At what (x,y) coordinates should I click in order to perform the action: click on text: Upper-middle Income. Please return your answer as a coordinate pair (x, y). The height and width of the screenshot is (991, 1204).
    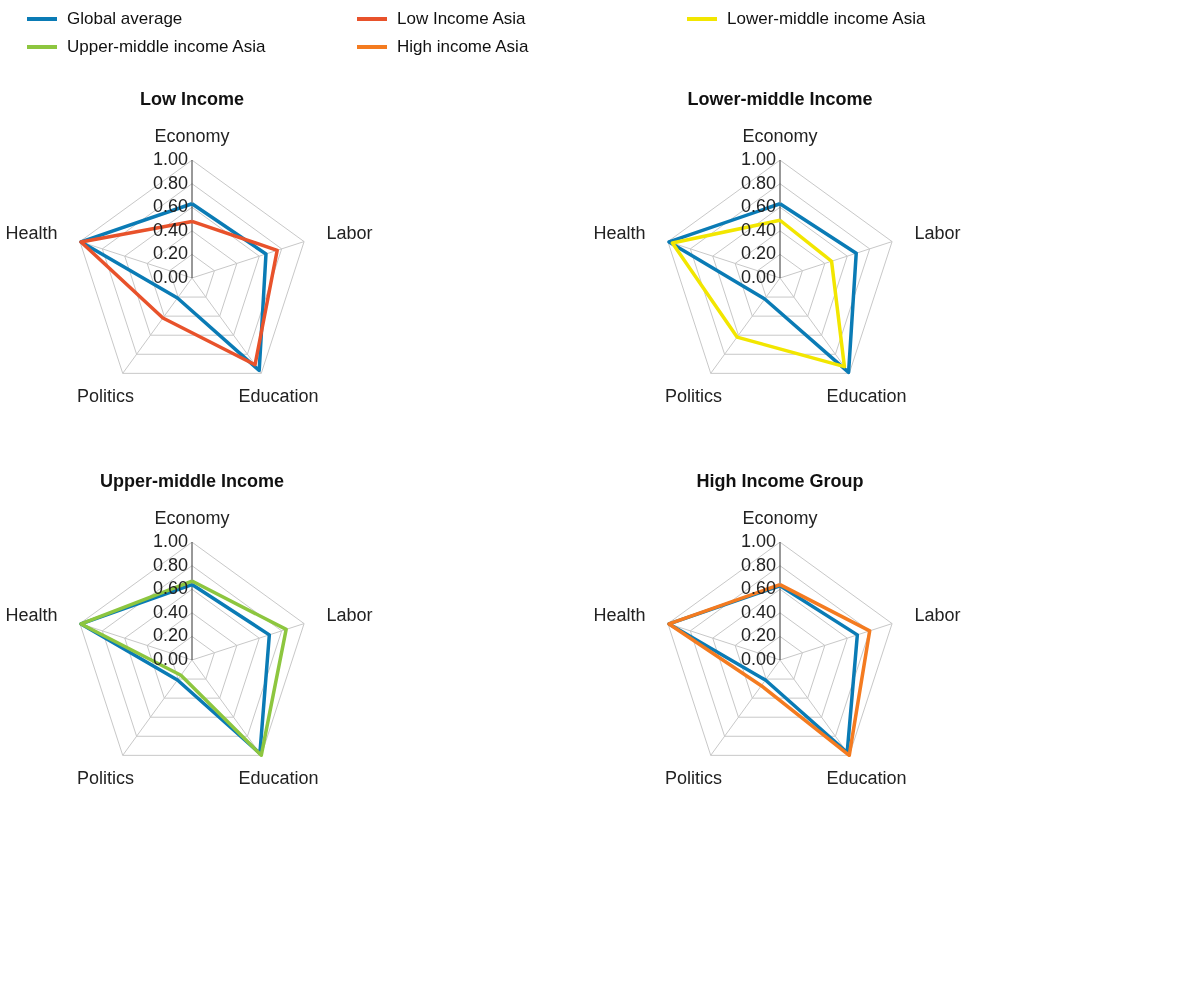
    Looking at the image, I should click on (192, 481).